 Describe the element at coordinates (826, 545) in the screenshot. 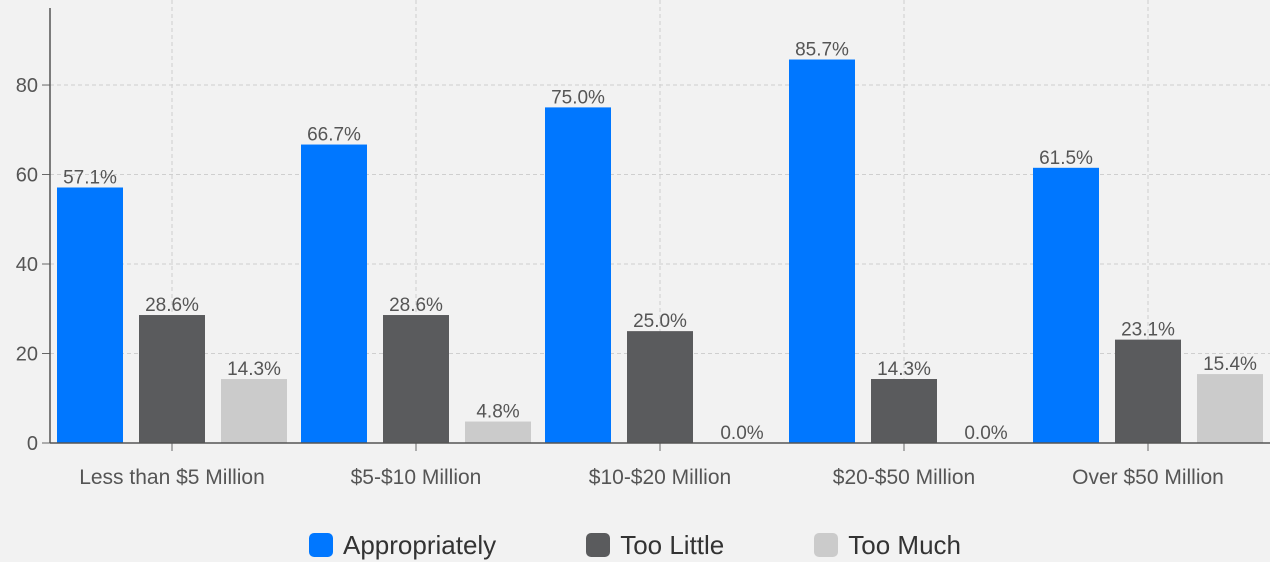

I see `legend-swatch-too-much` at that location.